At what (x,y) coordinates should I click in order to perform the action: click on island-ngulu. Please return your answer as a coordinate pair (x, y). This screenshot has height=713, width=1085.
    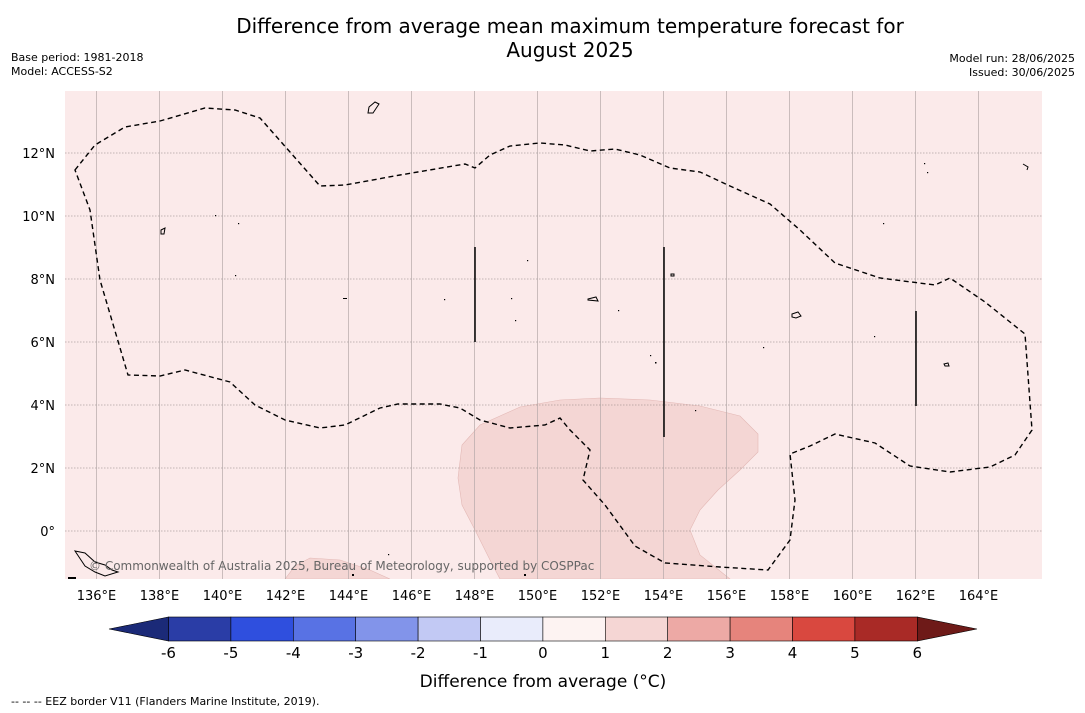
    Looking at the image, I should click on (163, 231).